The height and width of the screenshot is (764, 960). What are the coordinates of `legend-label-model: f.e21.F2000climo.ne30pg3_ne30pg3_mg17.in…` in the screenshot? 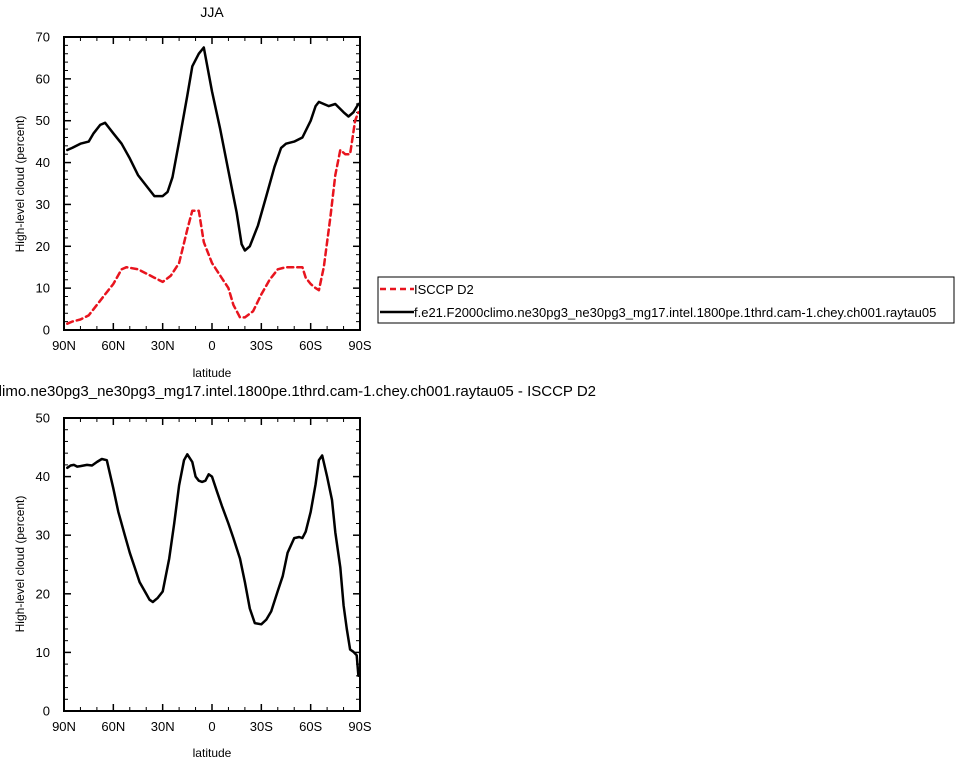 It's located at (675, 312).